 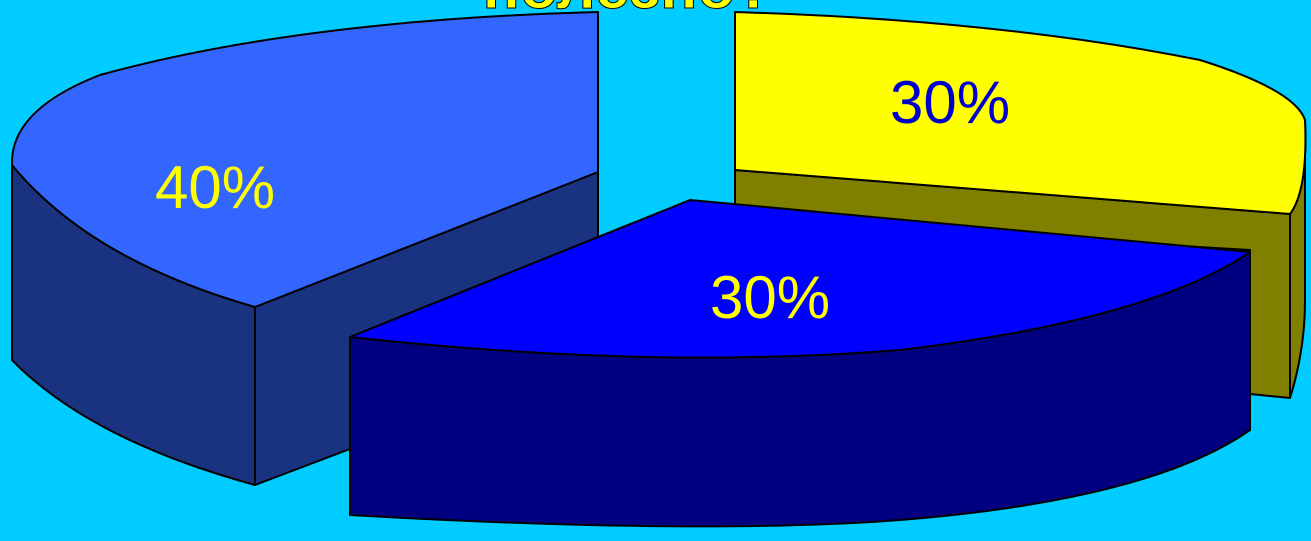 What do you see at coordinates (770, 297) in the screenshot?
I see `pie-slice-30-blue-label: 30%` at bounding box center [770, 297].